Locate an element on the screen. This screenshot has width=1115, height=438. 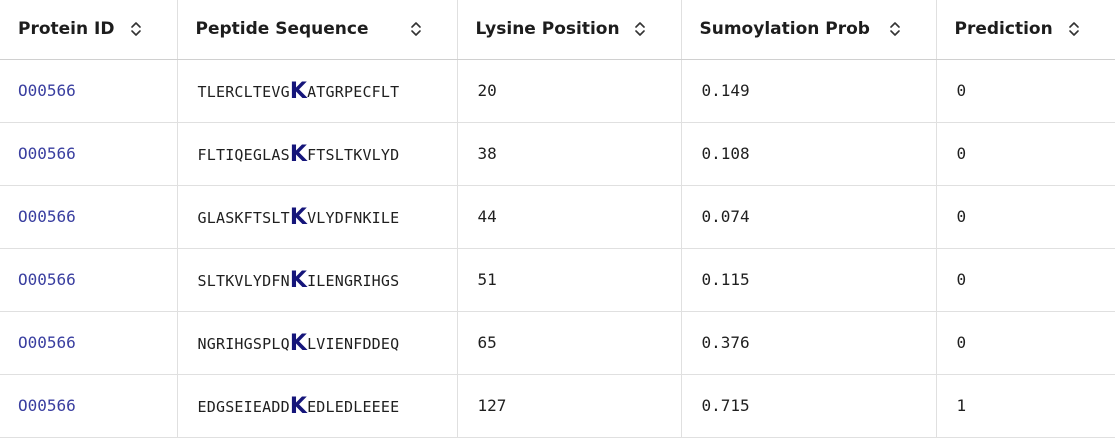
sumoylation-prob-cell: 0.074 is located at coordinates (808, 216).